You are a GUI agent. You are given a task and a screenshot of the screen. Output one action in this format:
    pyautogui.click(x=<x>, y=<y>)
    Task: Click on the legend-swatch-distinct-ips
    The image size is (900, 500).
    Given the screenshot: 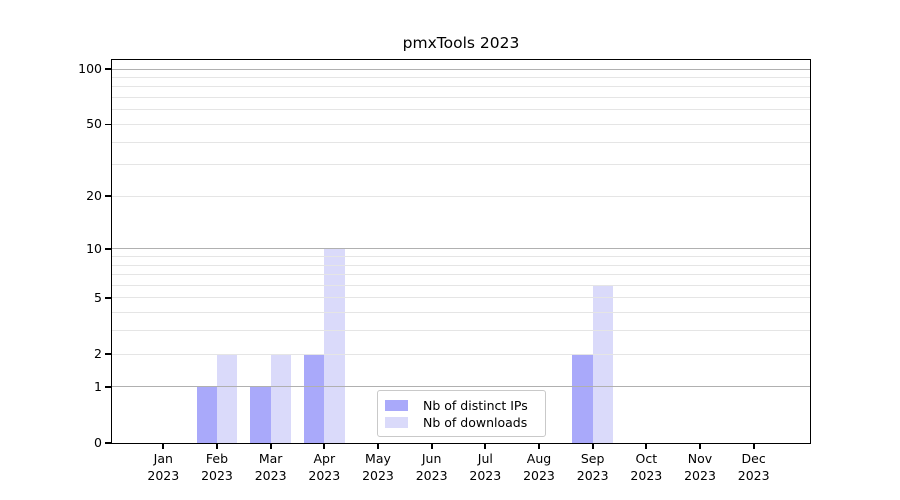 What is the action you would take?
    pyautogui.click(x=396, y=405)
    